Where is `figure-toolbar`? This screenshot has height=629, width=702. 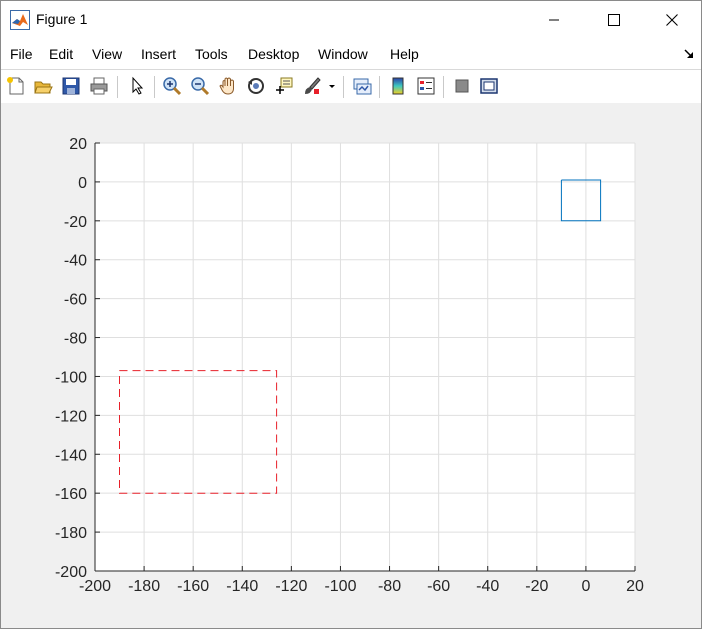 figure-toolbar is located at coordinates (351, 86).